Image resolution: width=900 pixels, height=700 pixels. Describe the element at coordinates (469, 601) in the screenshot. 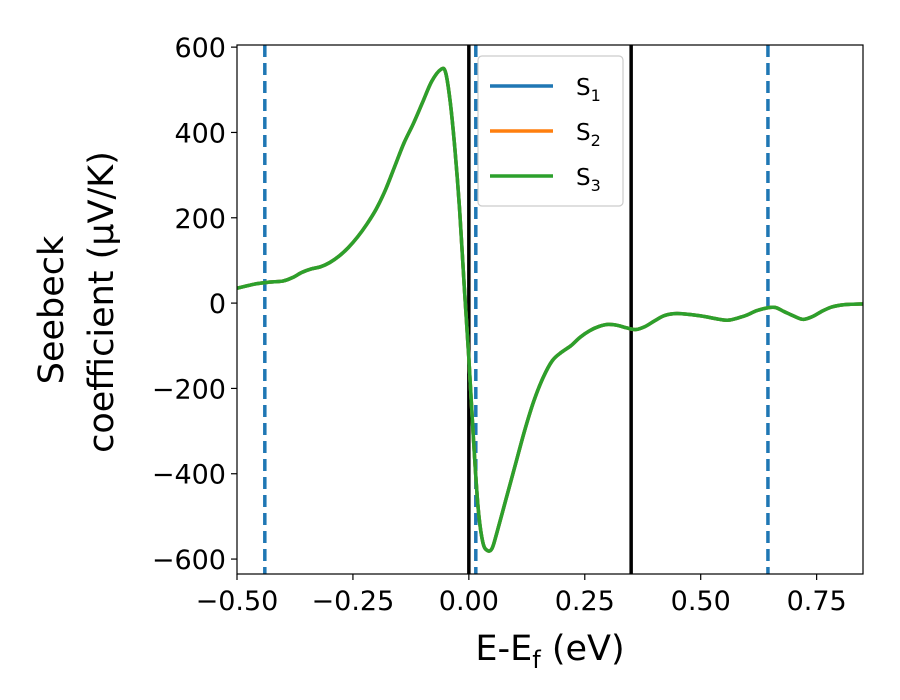

I see `x-tick-label-2: 0.00` at that location.